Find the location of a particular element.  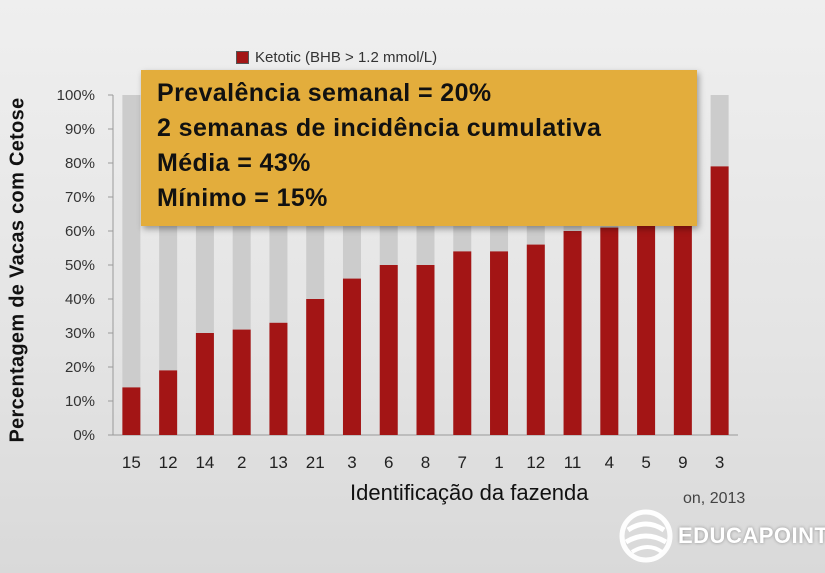

x-tick-label: 6 is located at coordinates (388, 462).